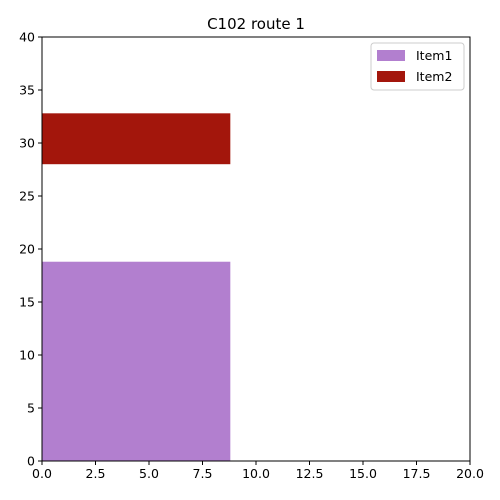  Describe the element at coordinates (434, 76) in the screenshot. I see `legend-label: Item2` at that location.